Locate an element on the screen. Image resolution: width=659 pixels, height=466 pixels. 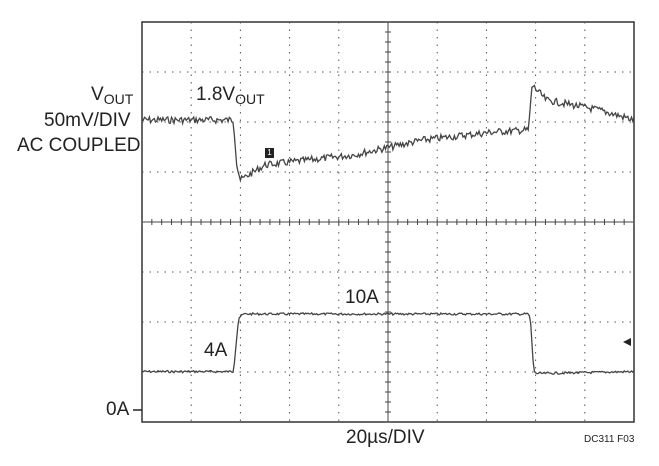
zero-label: 0A is located at coordinates (118, 409).